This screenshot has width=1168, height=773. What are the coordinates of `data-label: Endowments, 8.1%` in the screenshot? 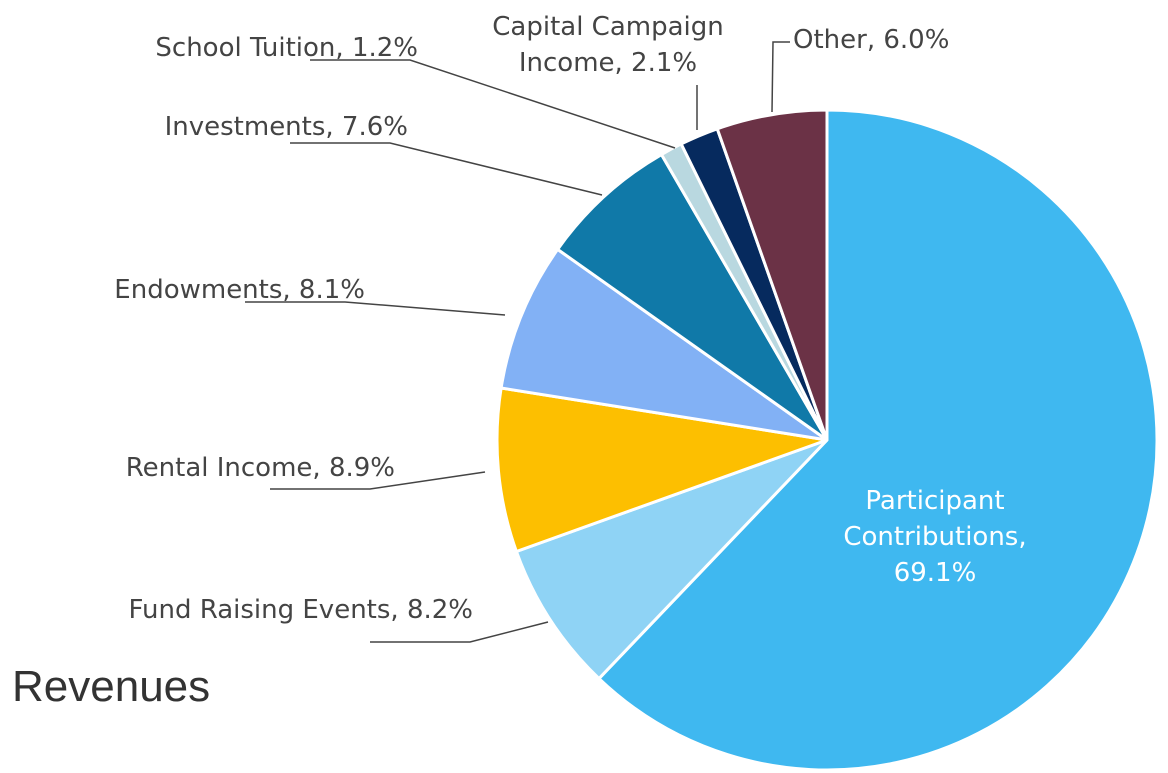 It's located at (239, 290).